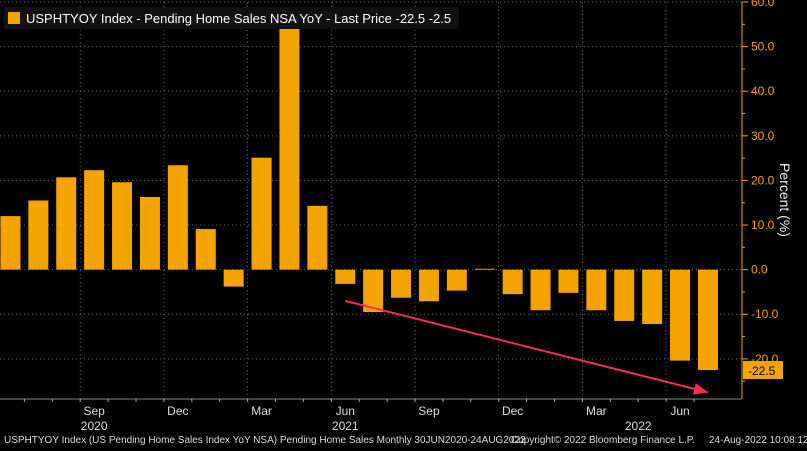 The image size is (807, 451). What do you see at coordinates (763, 136) in the screenshot?
I see `y-tick-label: 30.0` at bounding box center [763, 136].